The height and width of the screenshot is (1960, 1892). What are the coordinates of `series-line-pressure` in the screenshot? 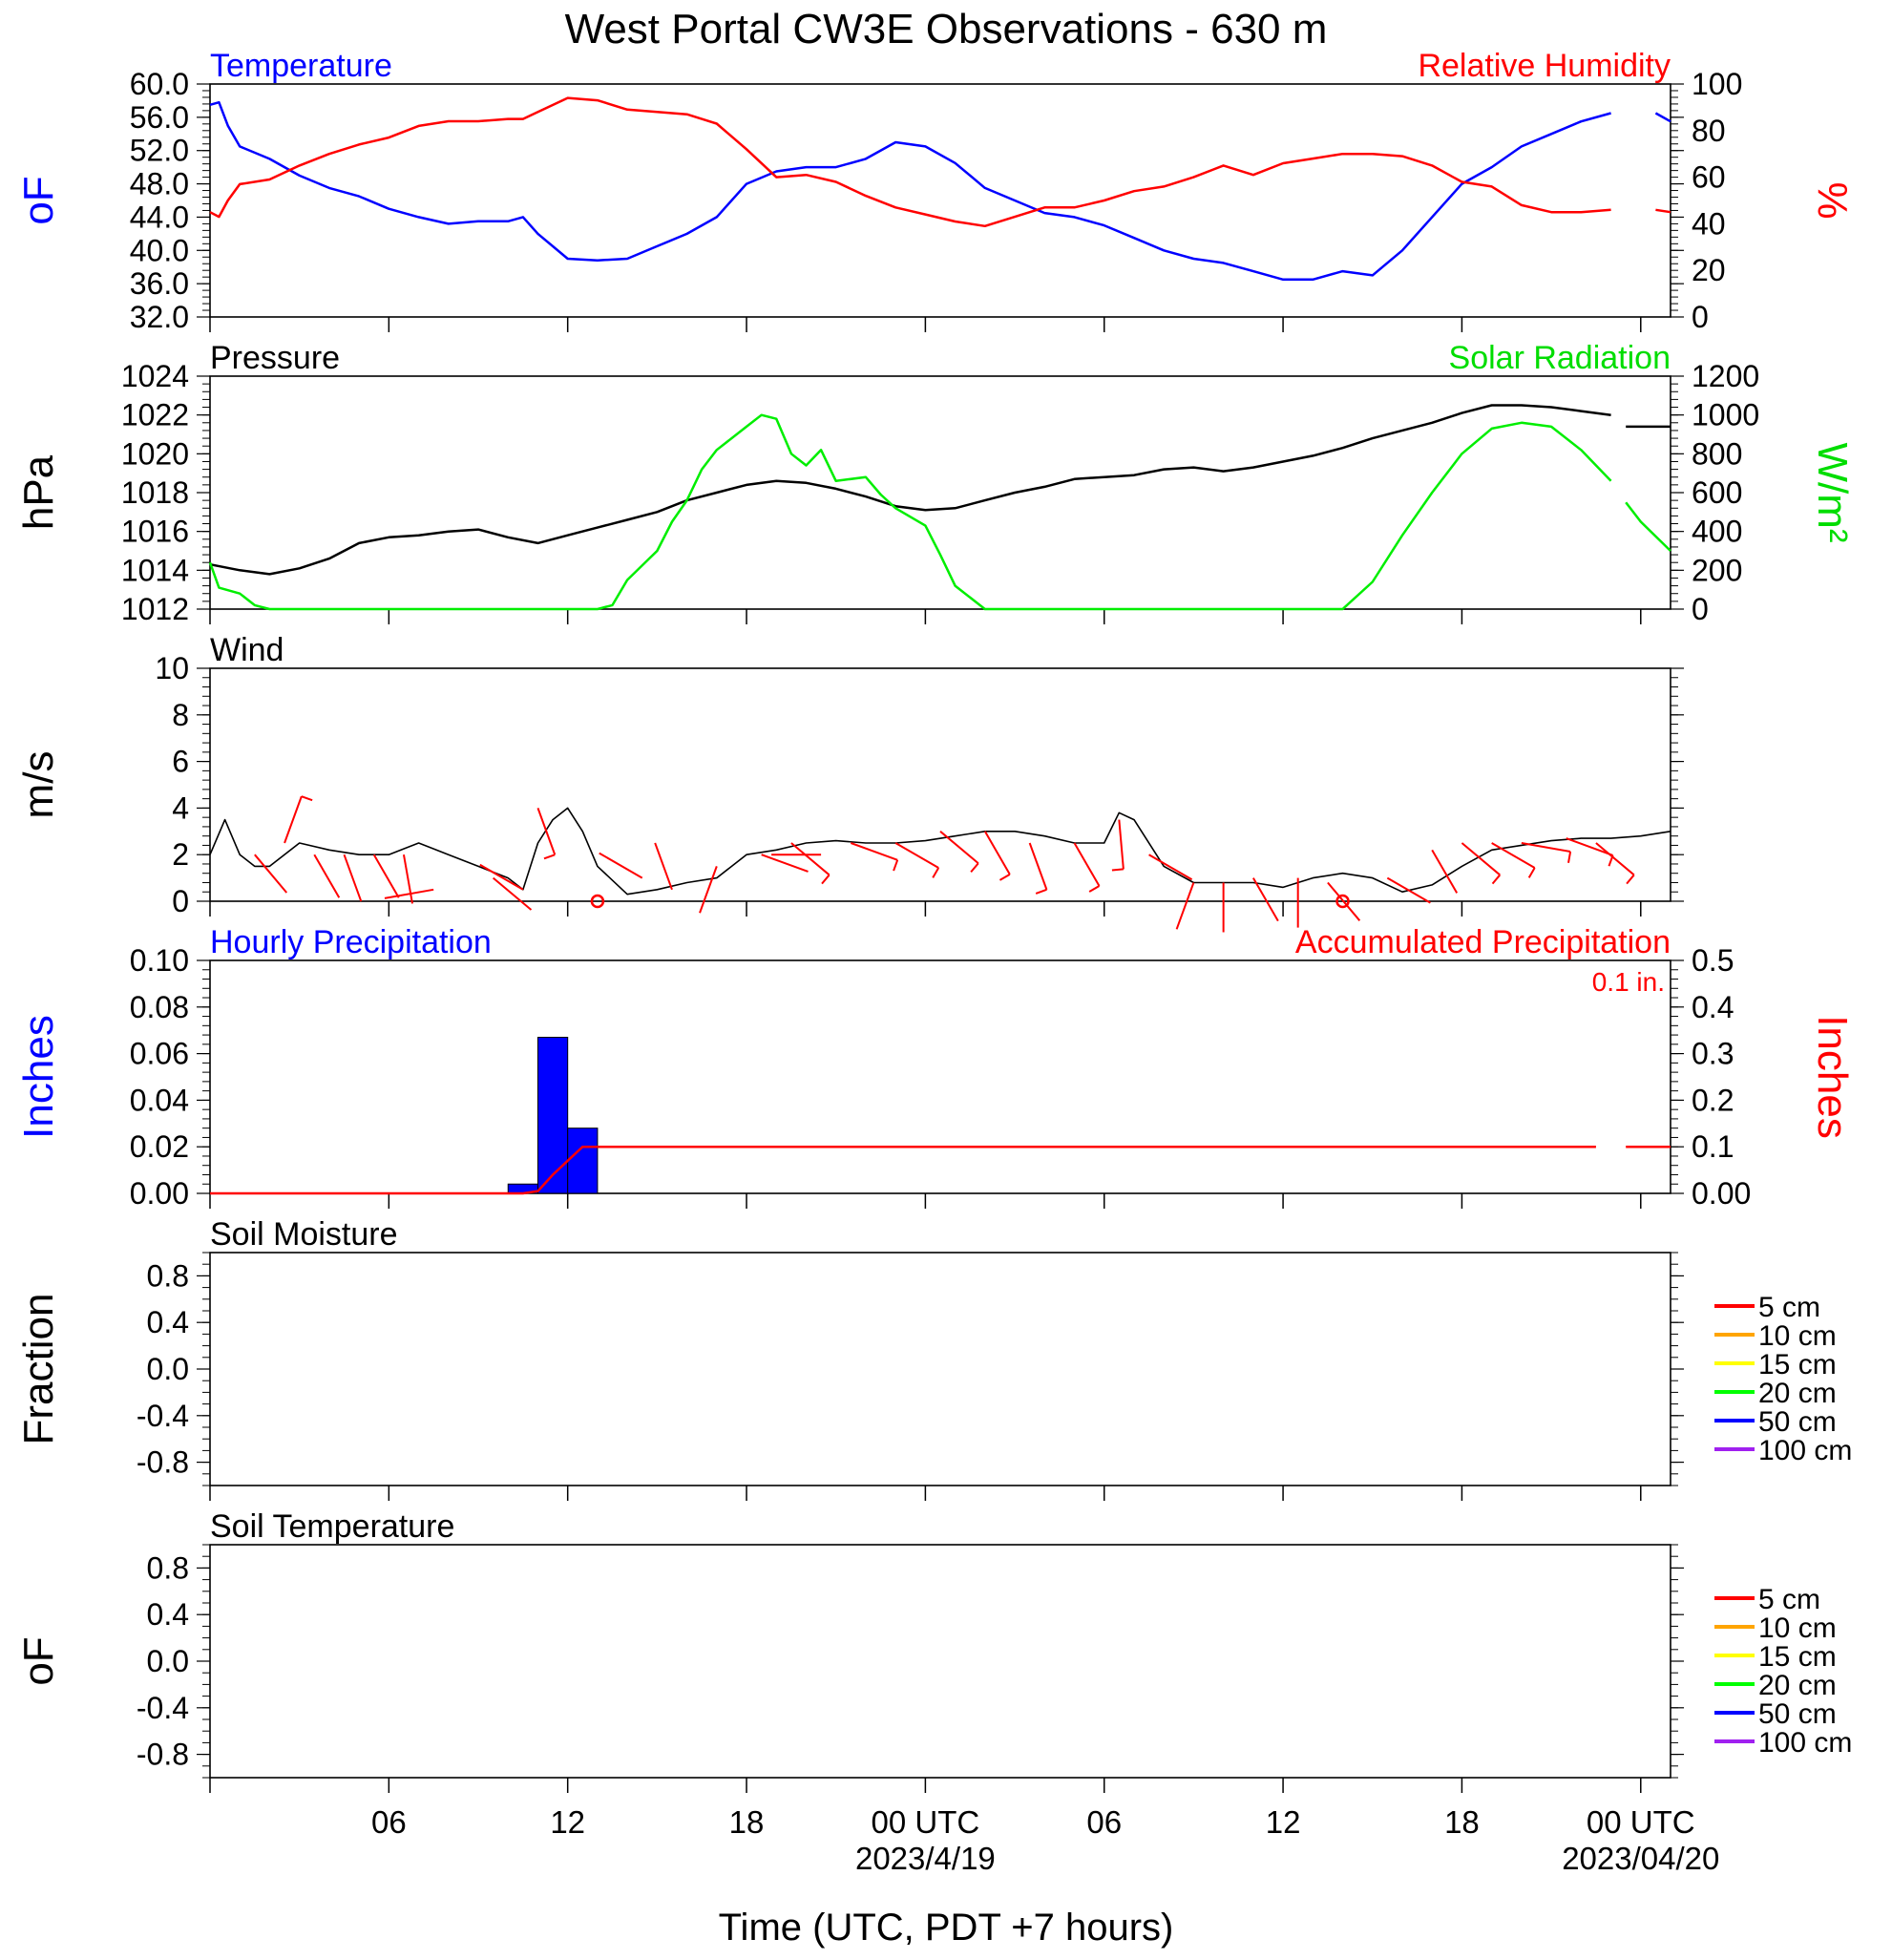 It's located at (940, 490).